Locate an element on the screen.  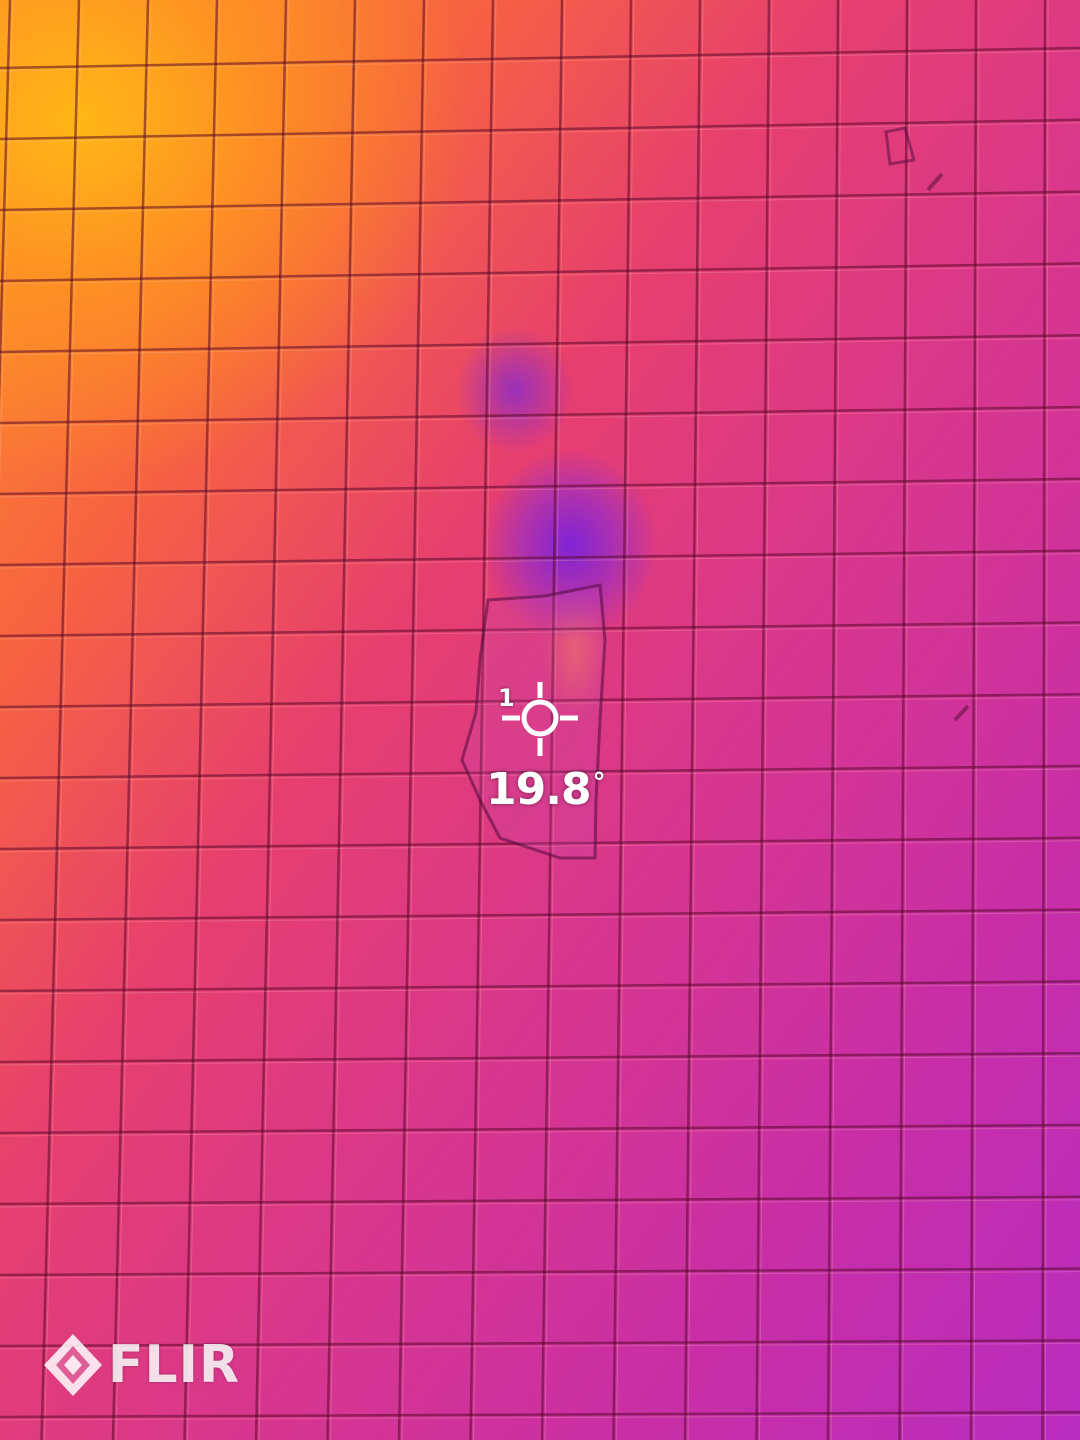
spot-temperature-readout: 19.8° is located at coordinates (546, 790).